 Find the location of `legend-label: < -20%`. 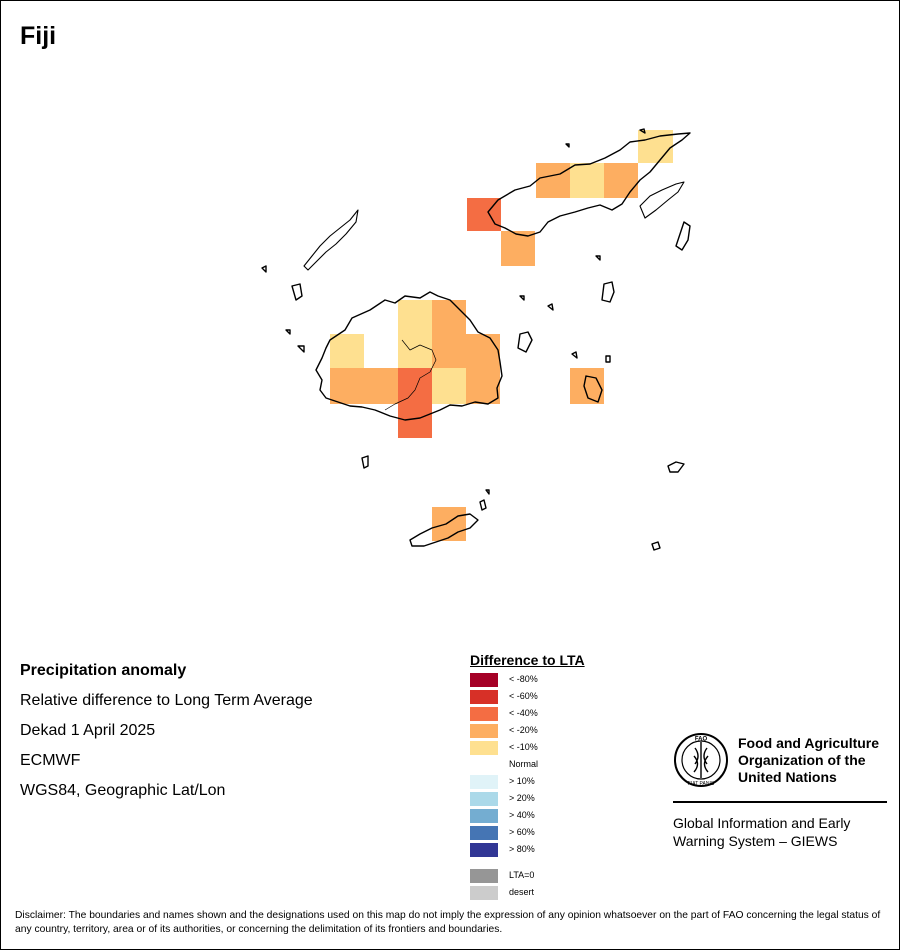

legend-label: < -20% is located at coordinates (523, 730).